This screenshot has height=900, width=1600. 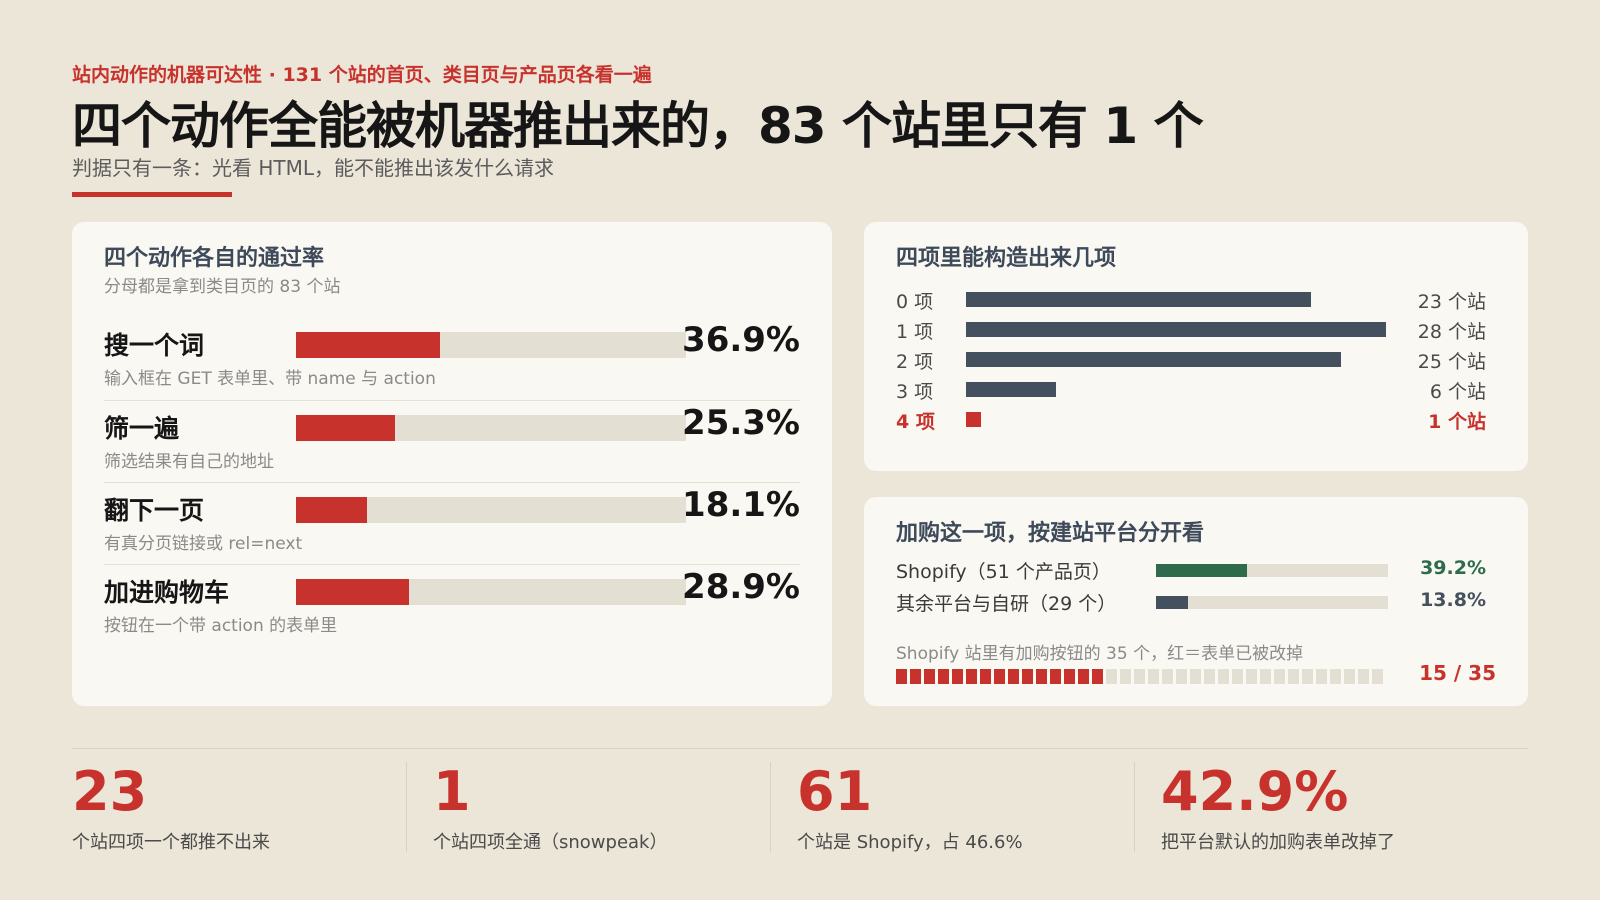 I want to click on distribution-title: 四项里能构造出来几项, so click(x=1006, y=258).